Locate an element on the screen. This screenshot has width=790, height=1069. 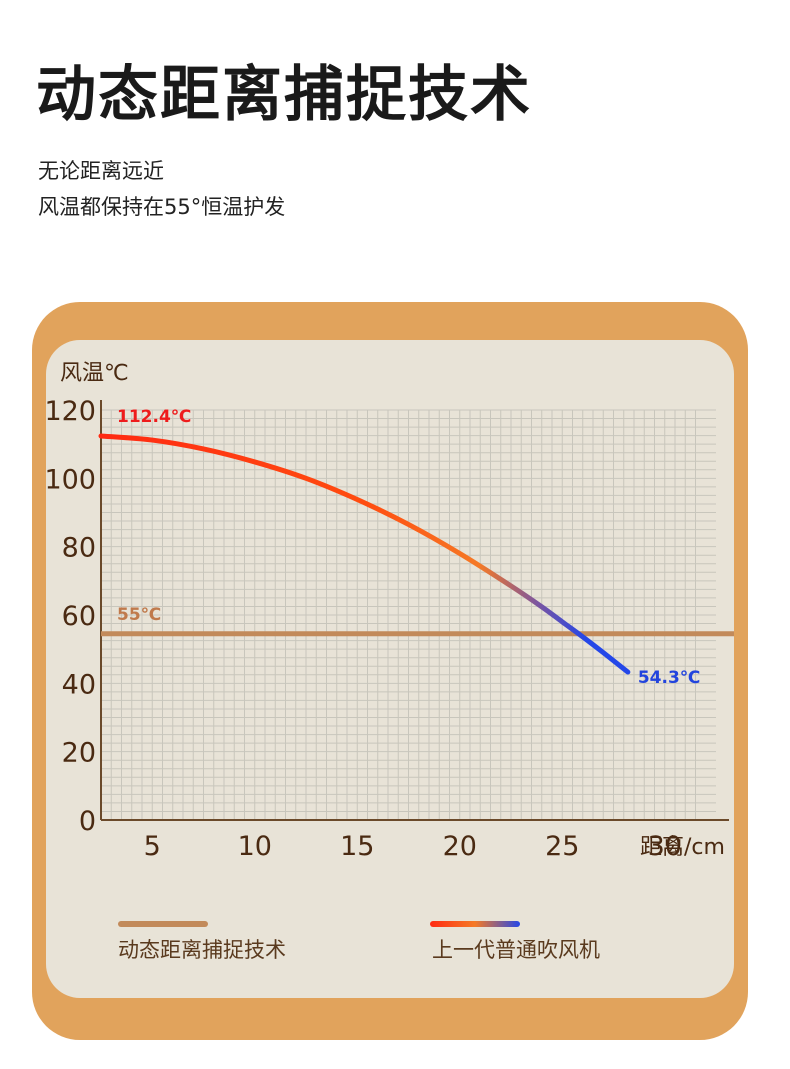
steady-temperature-label: 55℃ is located at coordinates (139, 615).